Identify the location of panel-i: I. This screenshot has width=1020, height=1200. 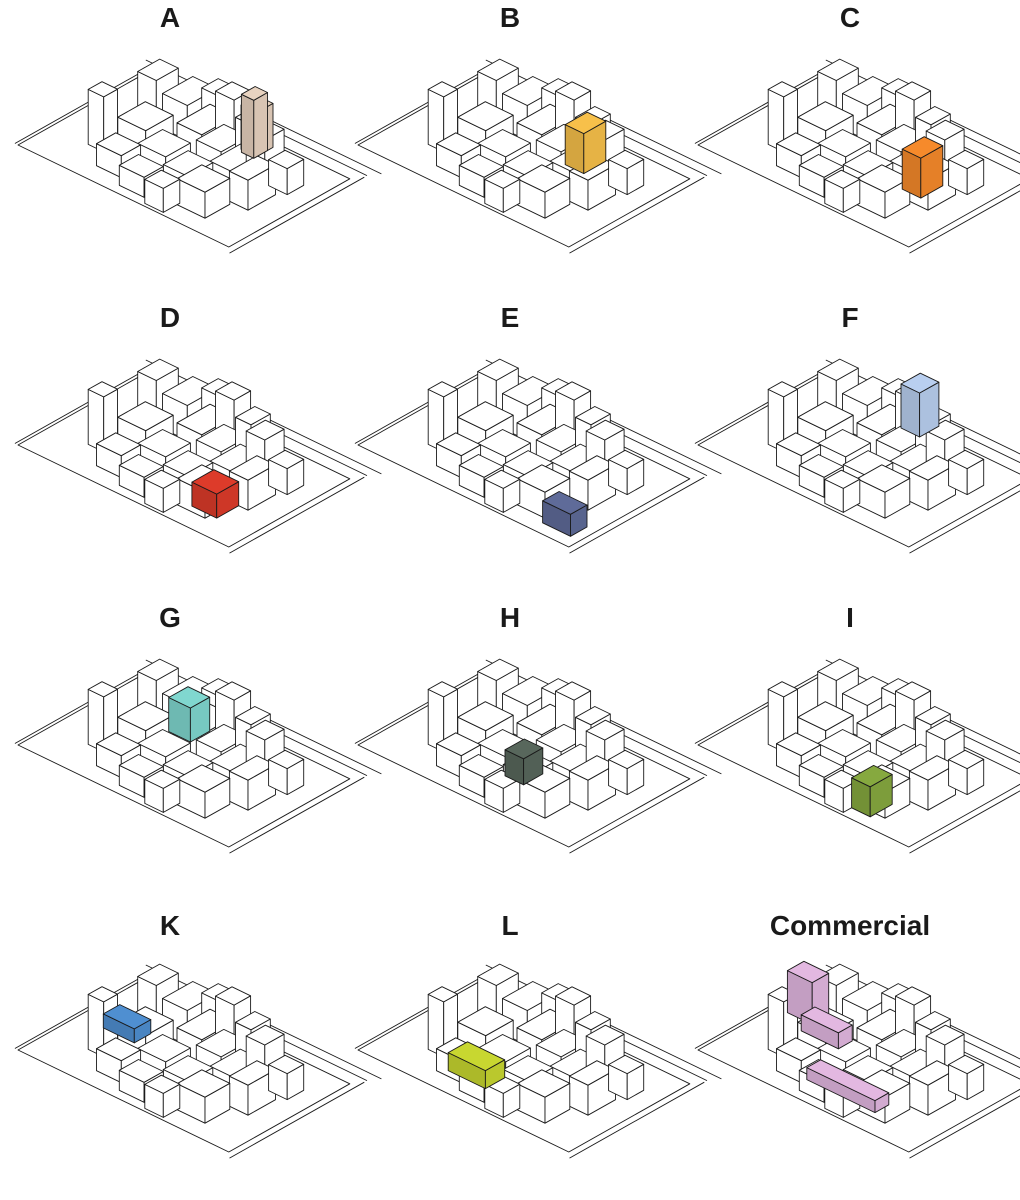
(850, 750).